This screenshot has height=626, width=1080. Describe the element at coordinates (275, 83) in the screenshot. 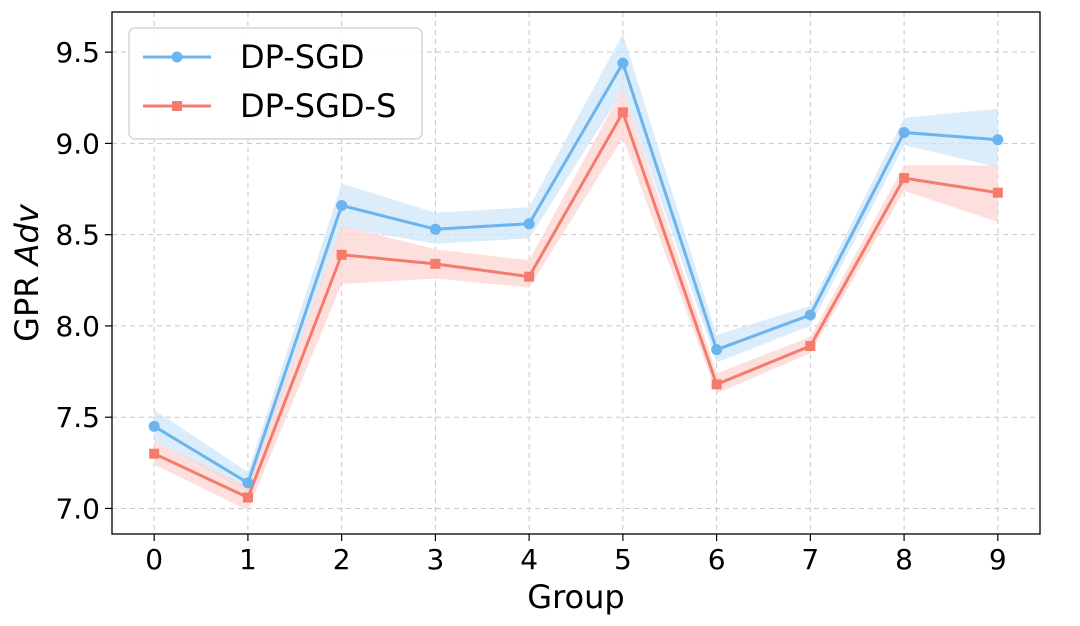

I see `legend: DP-SGD DP-SGD-S` at that location.